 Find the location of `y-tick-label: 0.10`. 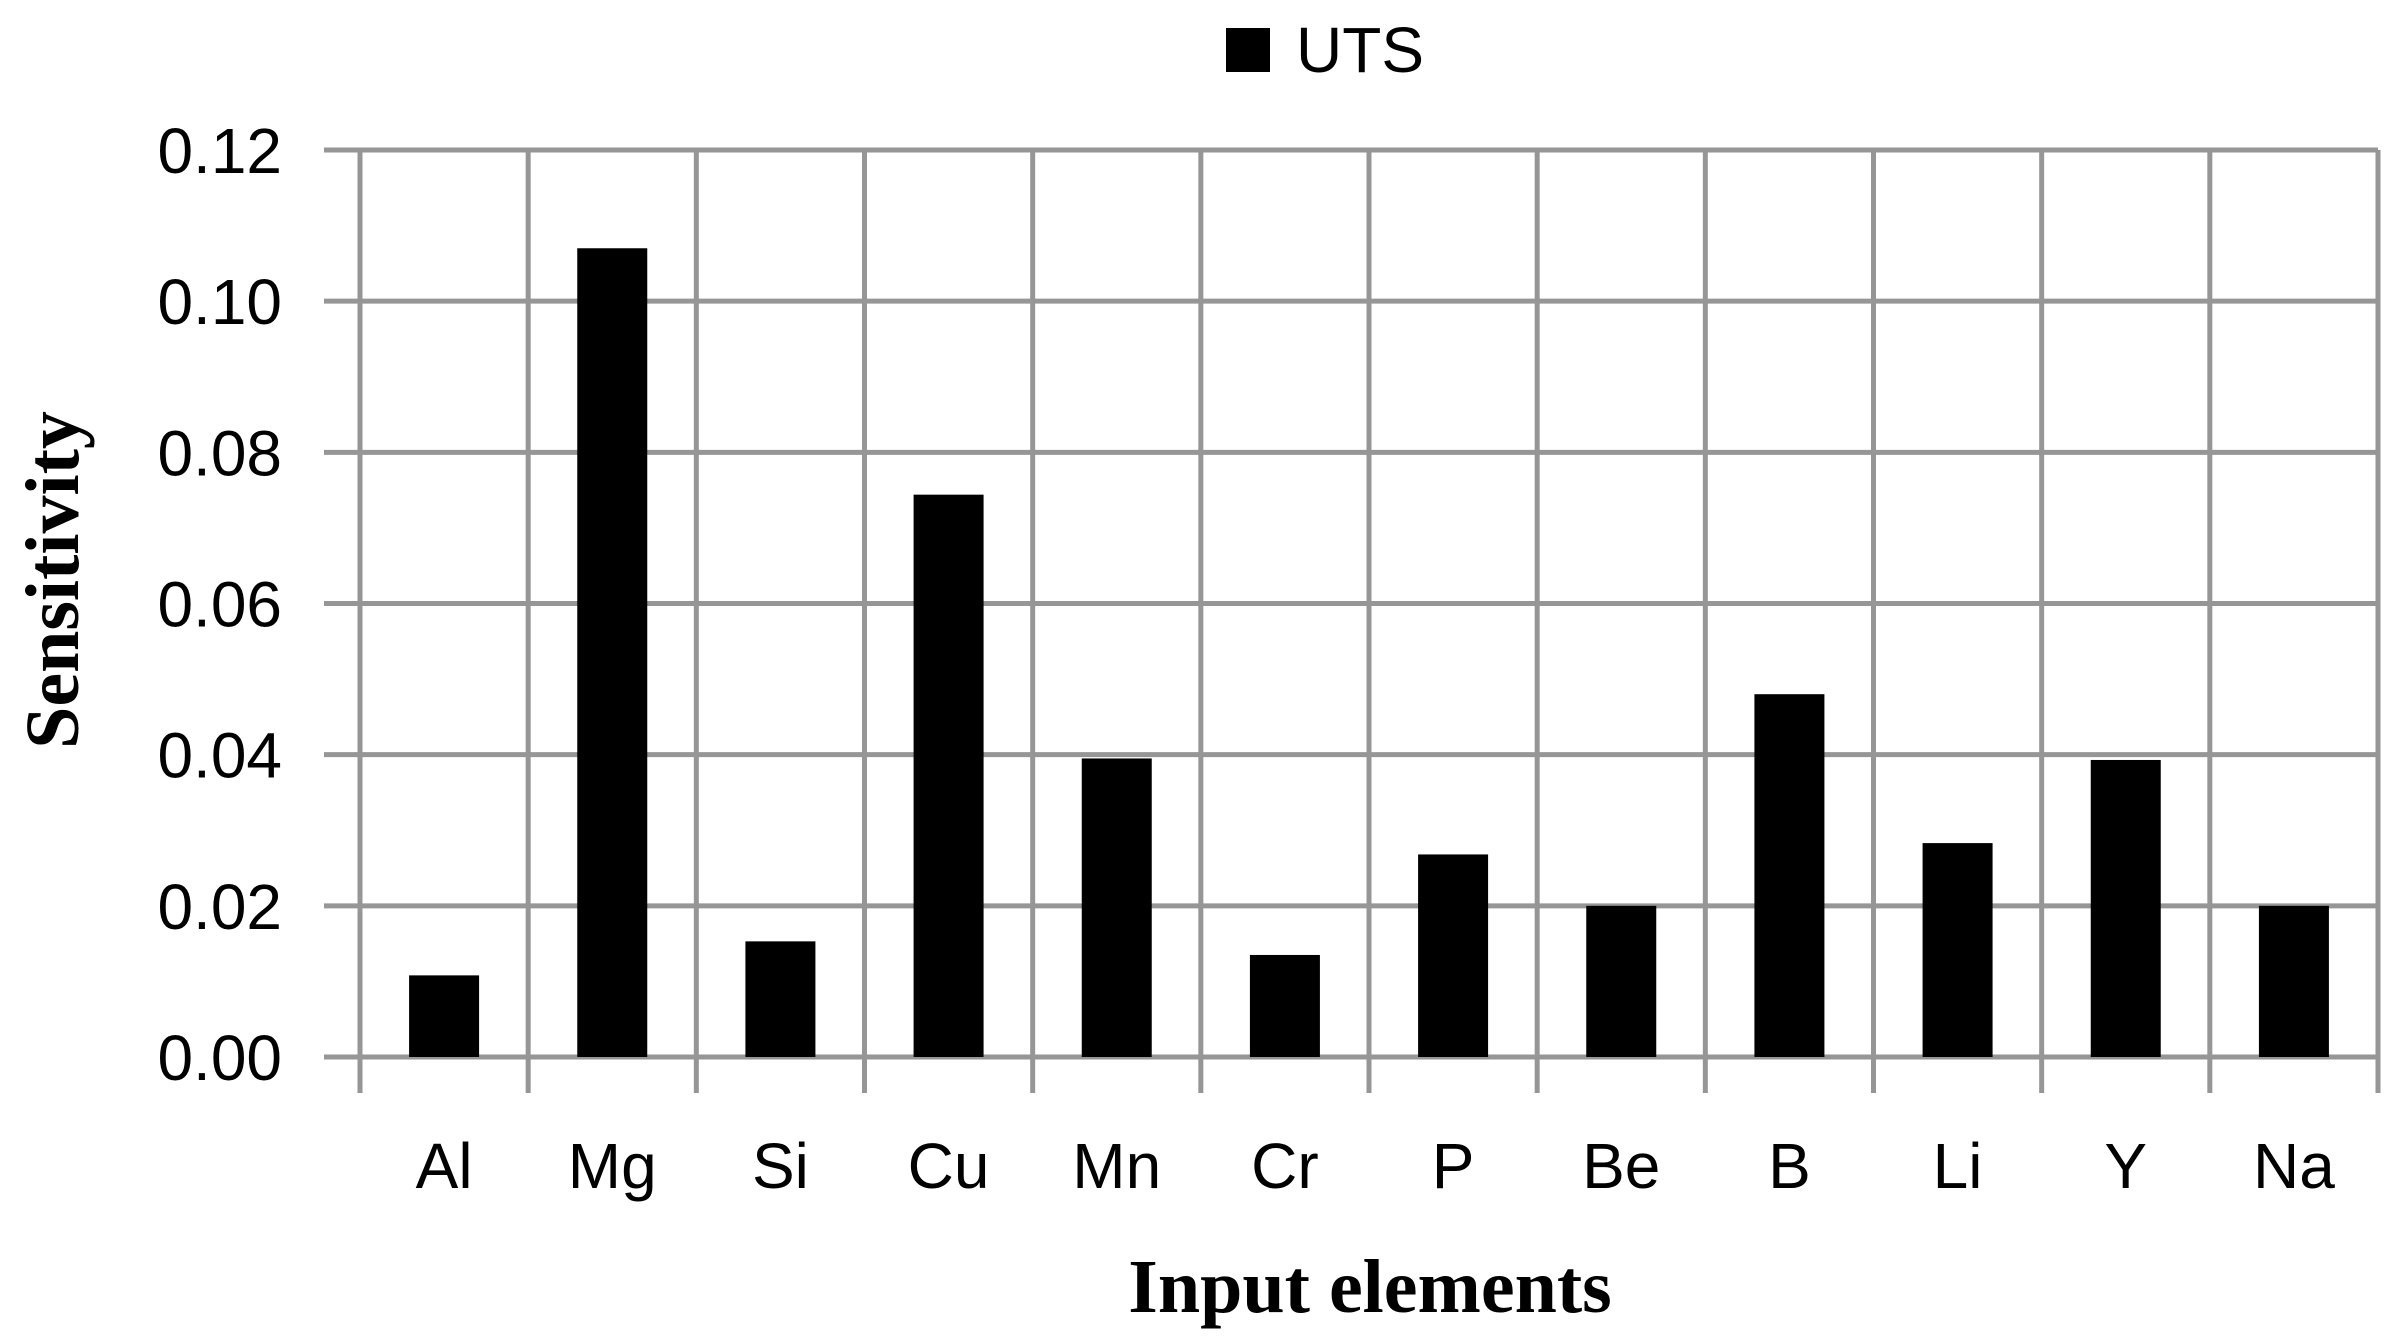

y-tick-label: 0.10 is located at coordinates (219, 302).